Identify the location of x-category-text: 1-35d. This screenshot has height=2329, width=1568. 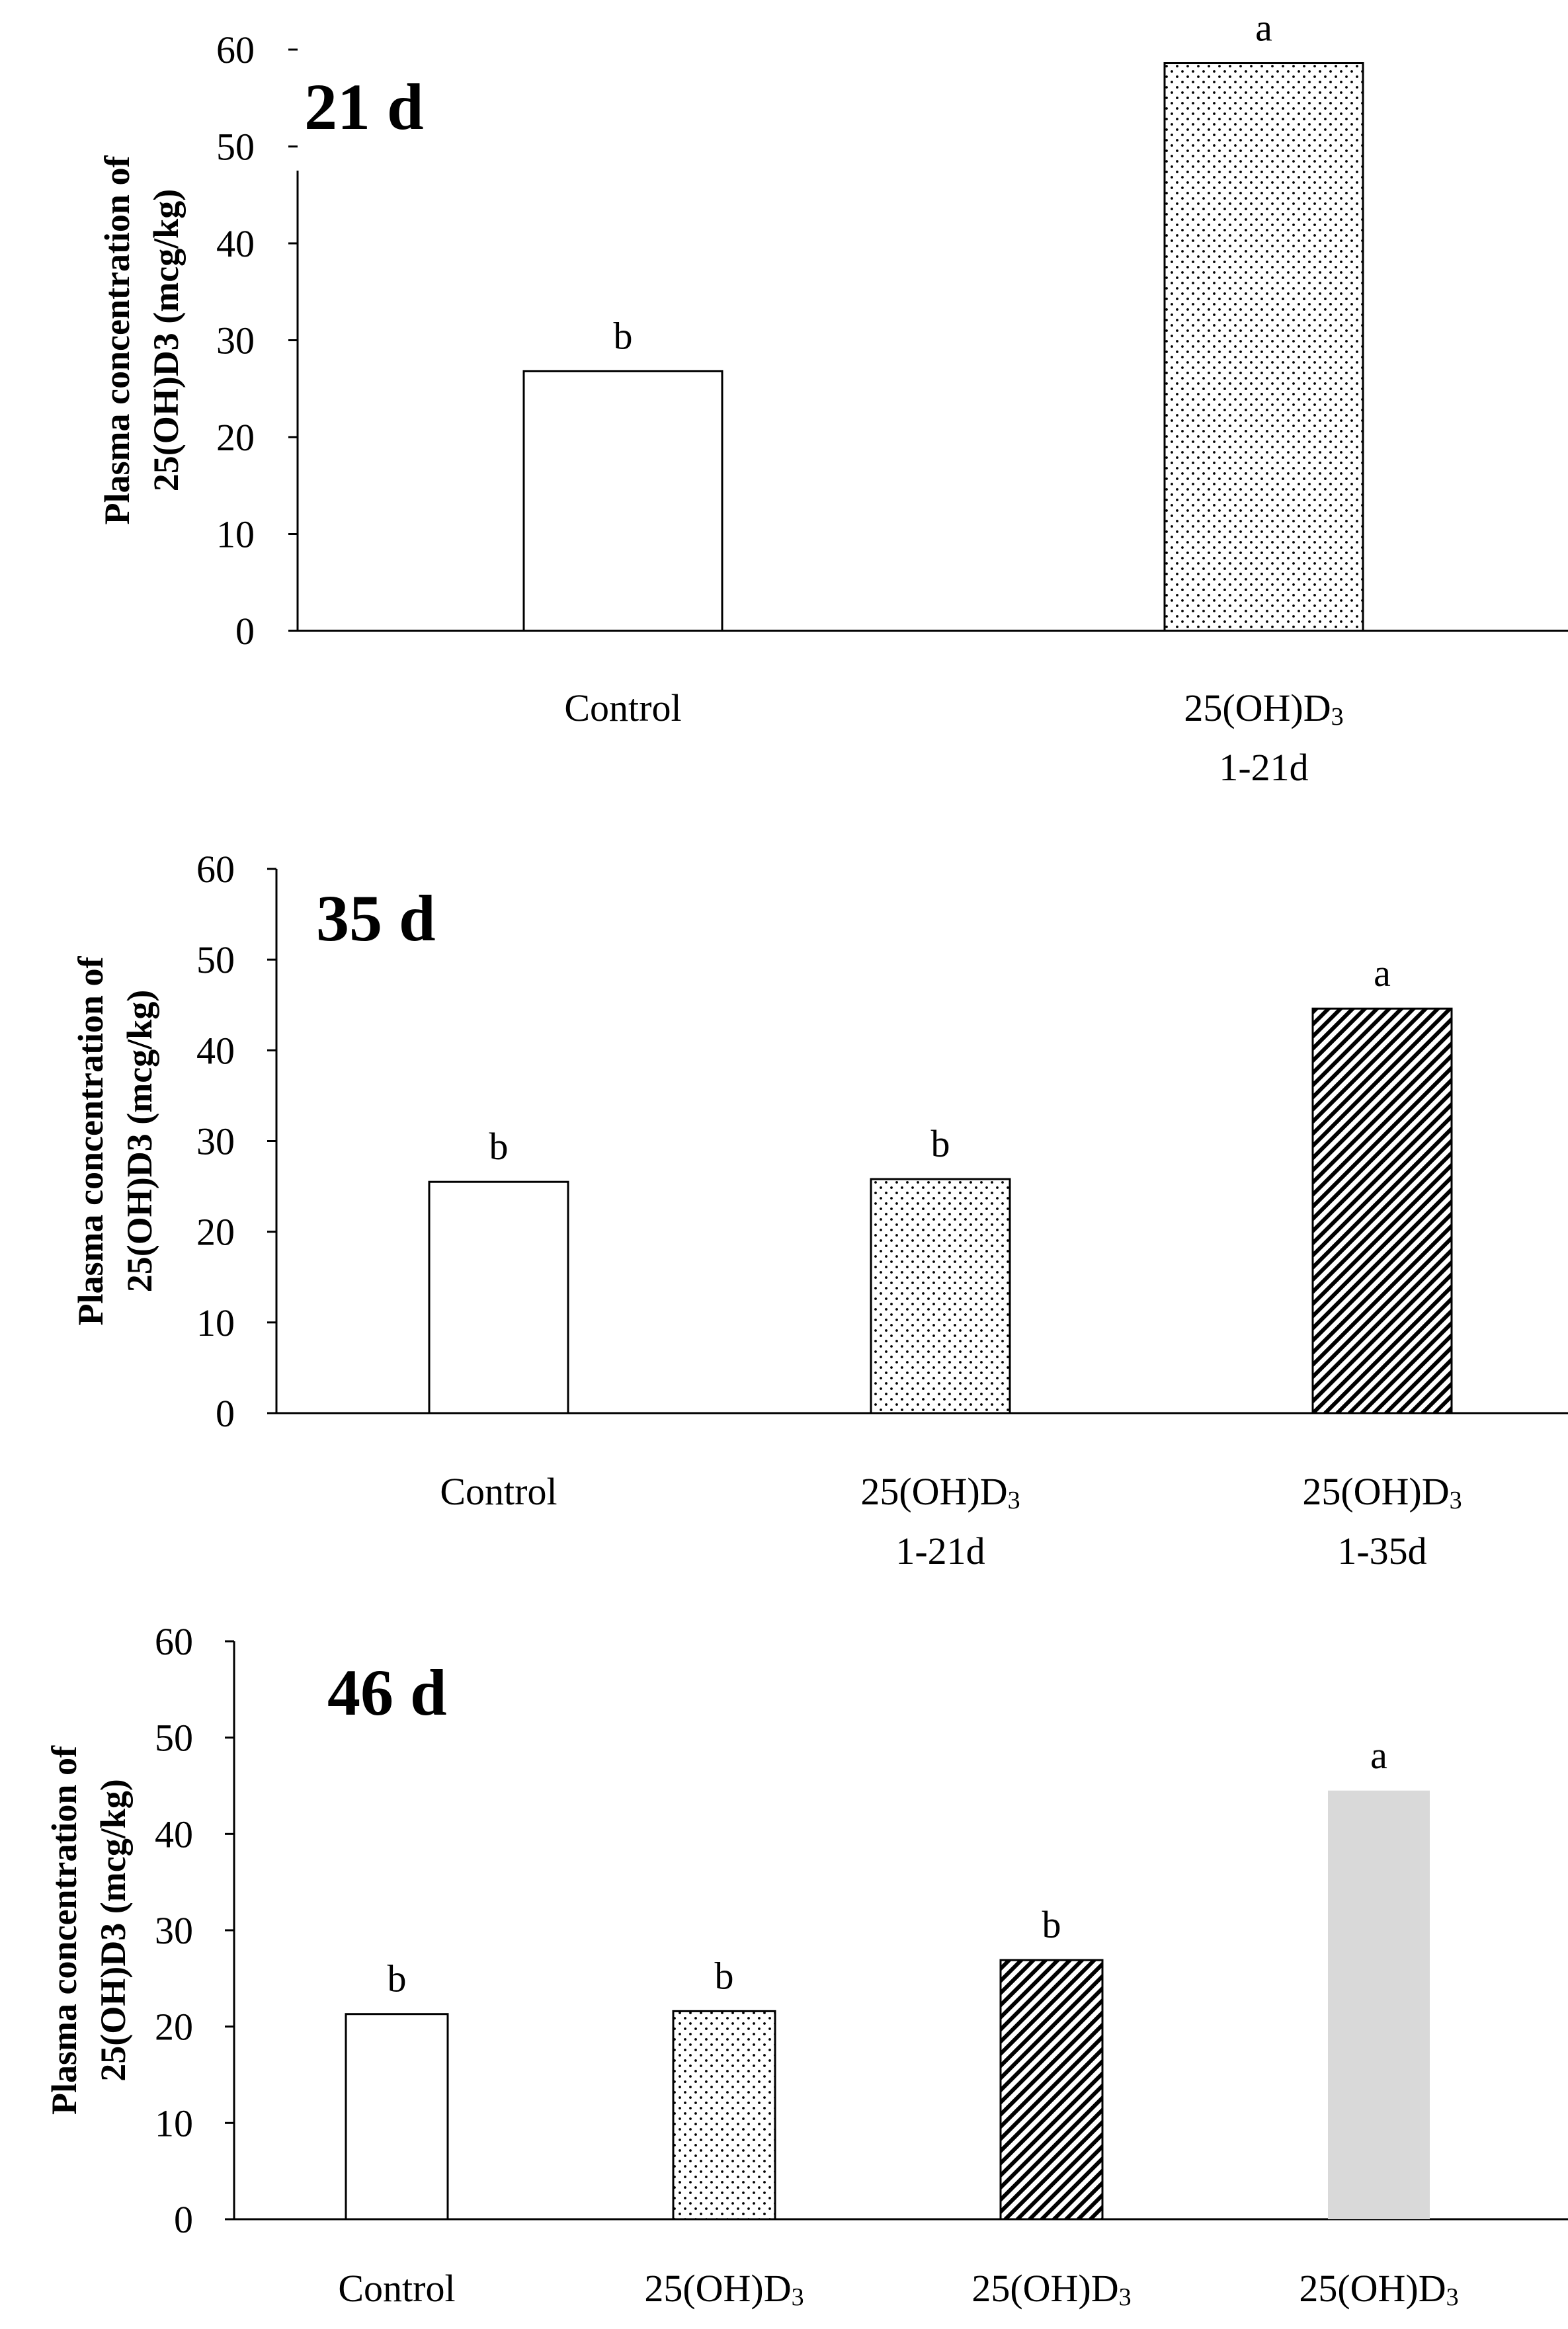
(1381, 1551).